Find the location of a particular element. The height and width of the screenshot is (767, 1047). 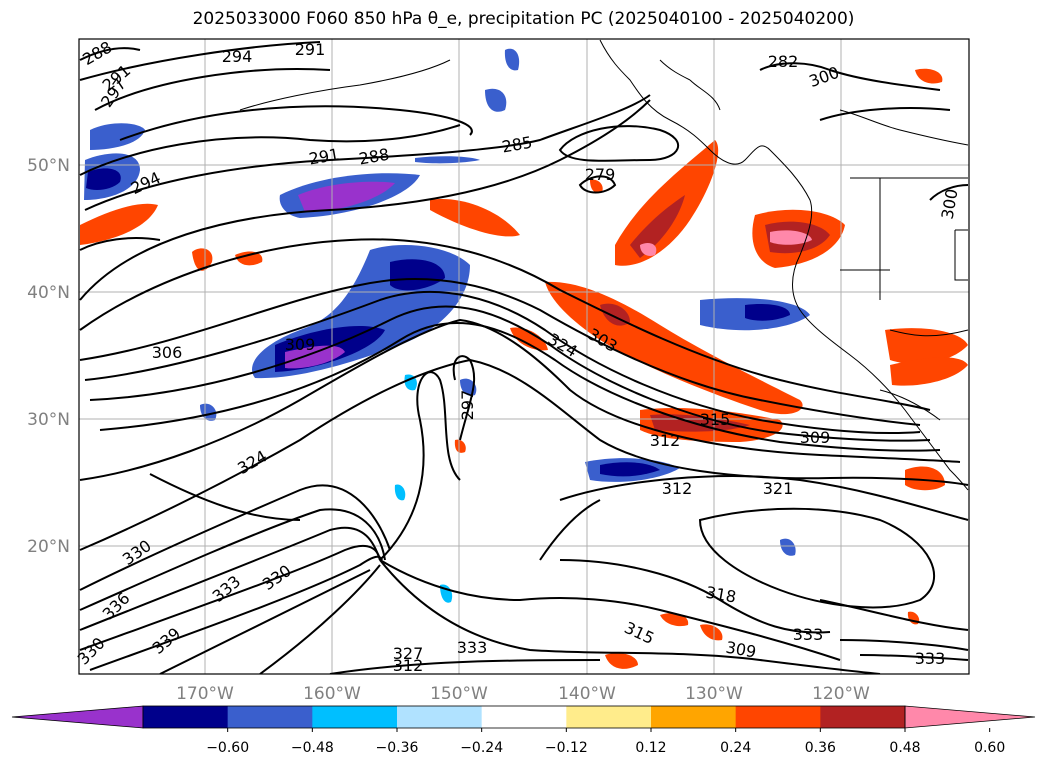

contour-label: 279 is located at coordinates (600, 174).